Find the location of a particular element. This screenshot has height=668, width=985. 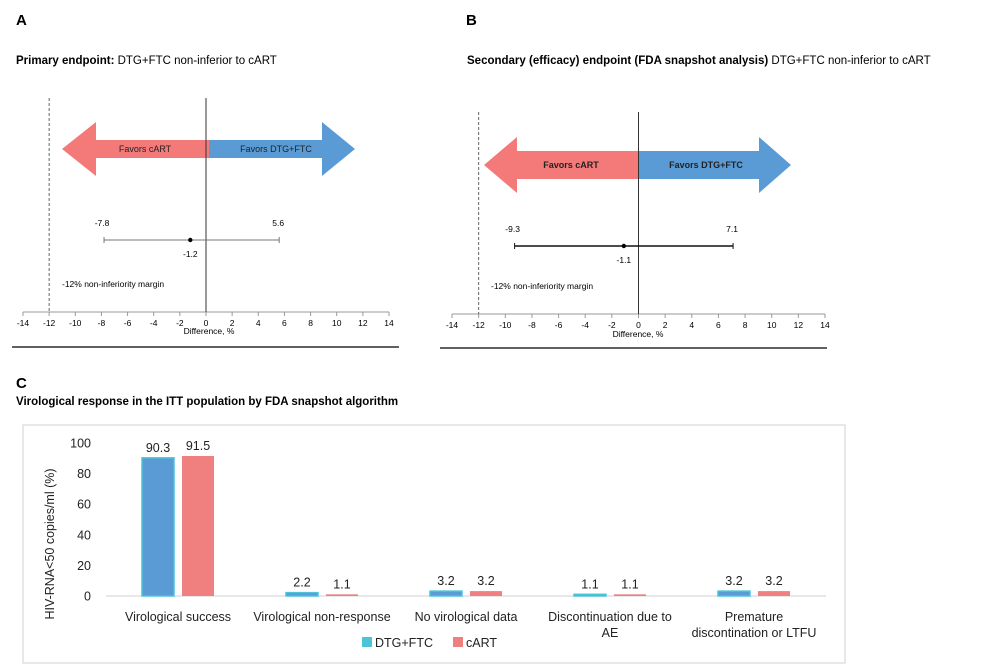

panel-b-favors-dtg-arrow is located at coordinates (714, 165).